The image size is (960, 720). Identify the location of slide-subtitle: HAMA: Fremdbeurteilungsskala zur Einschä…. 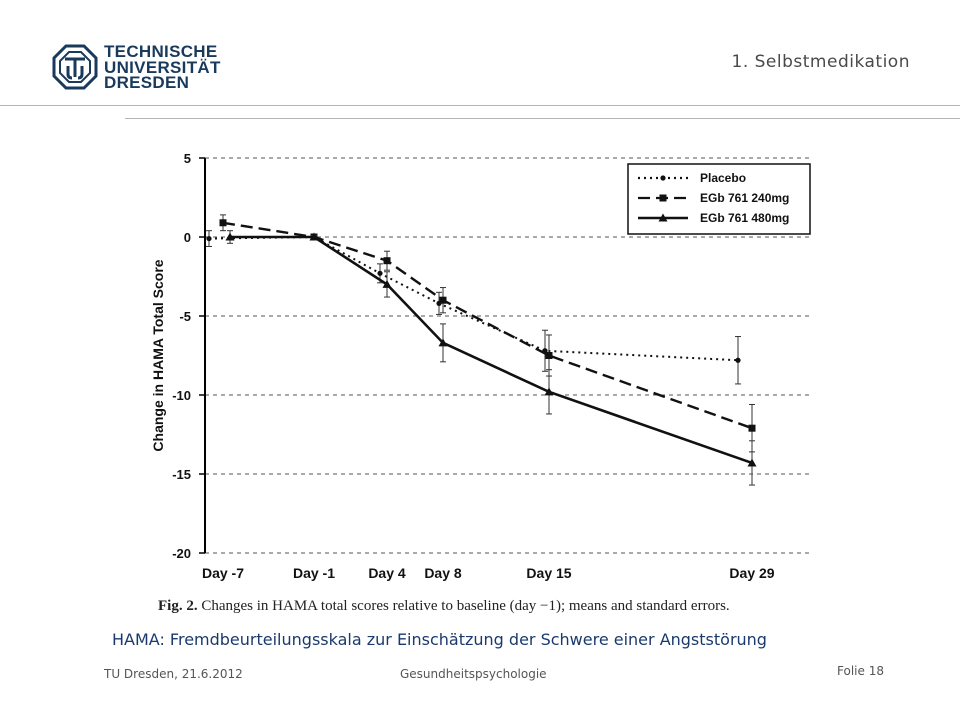
(439, 639).